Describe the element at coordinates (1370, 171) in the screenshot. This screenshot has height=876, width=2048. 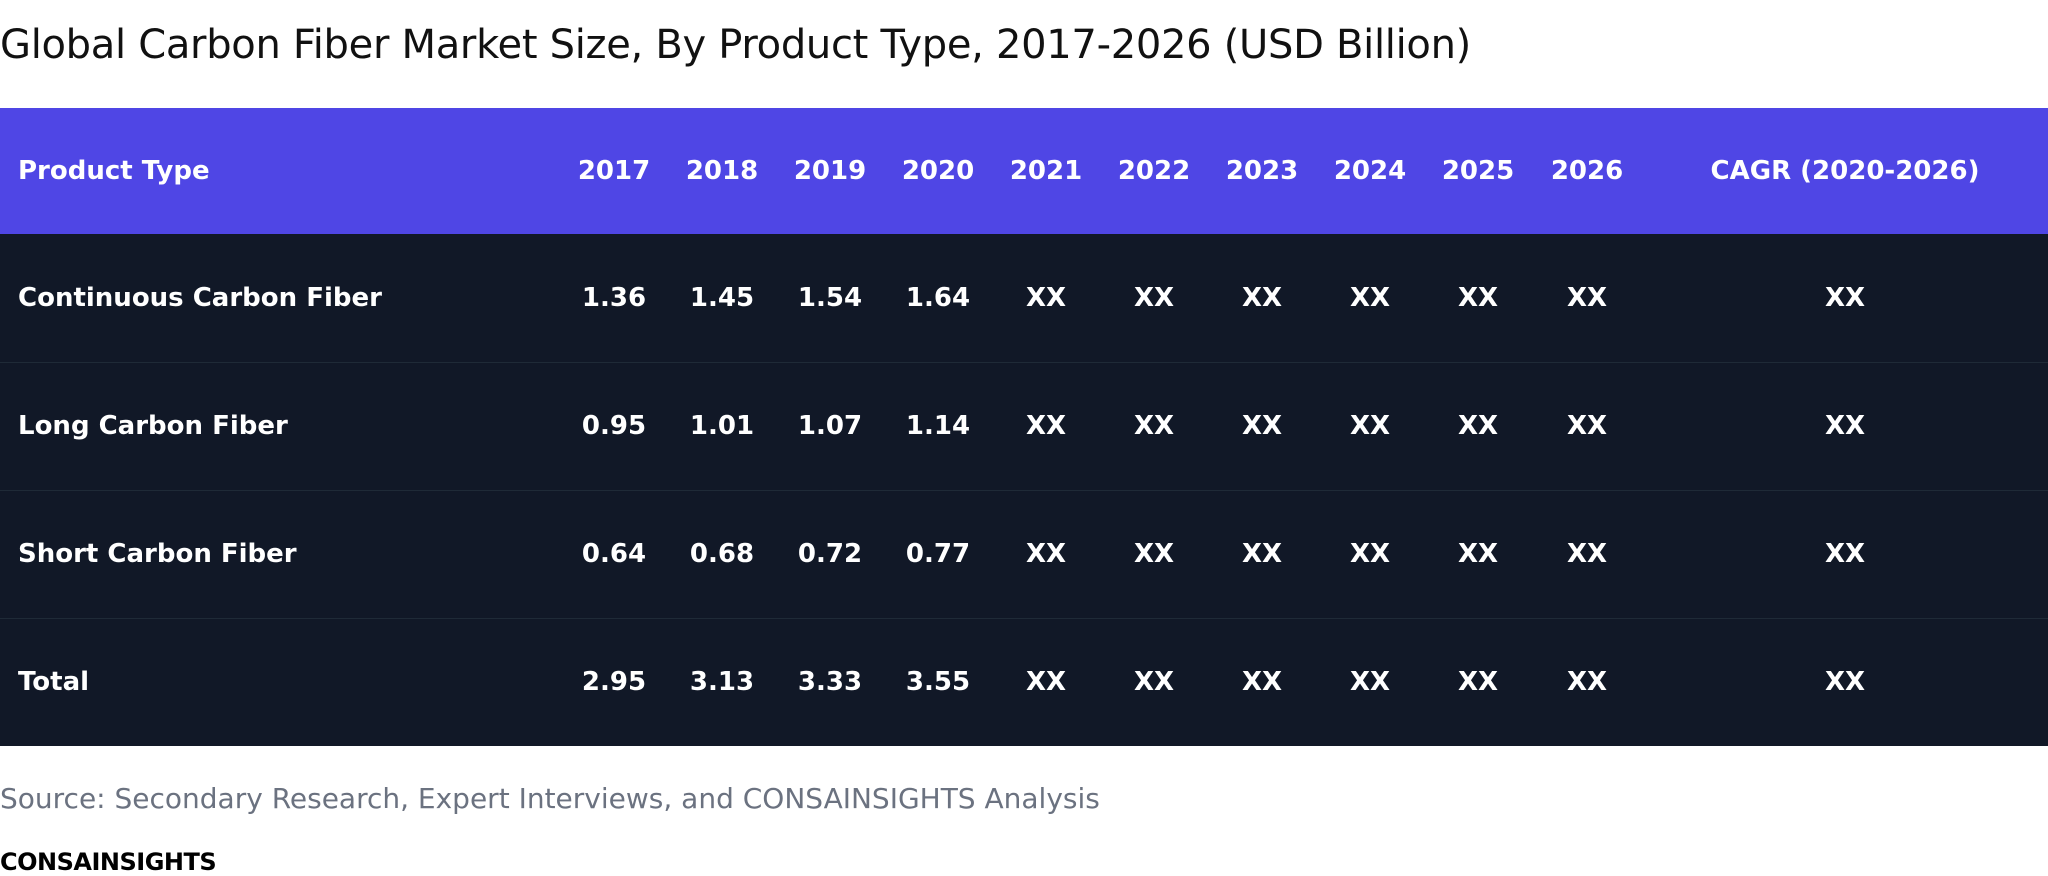
I see `column-header-2024: 2024` at that location.